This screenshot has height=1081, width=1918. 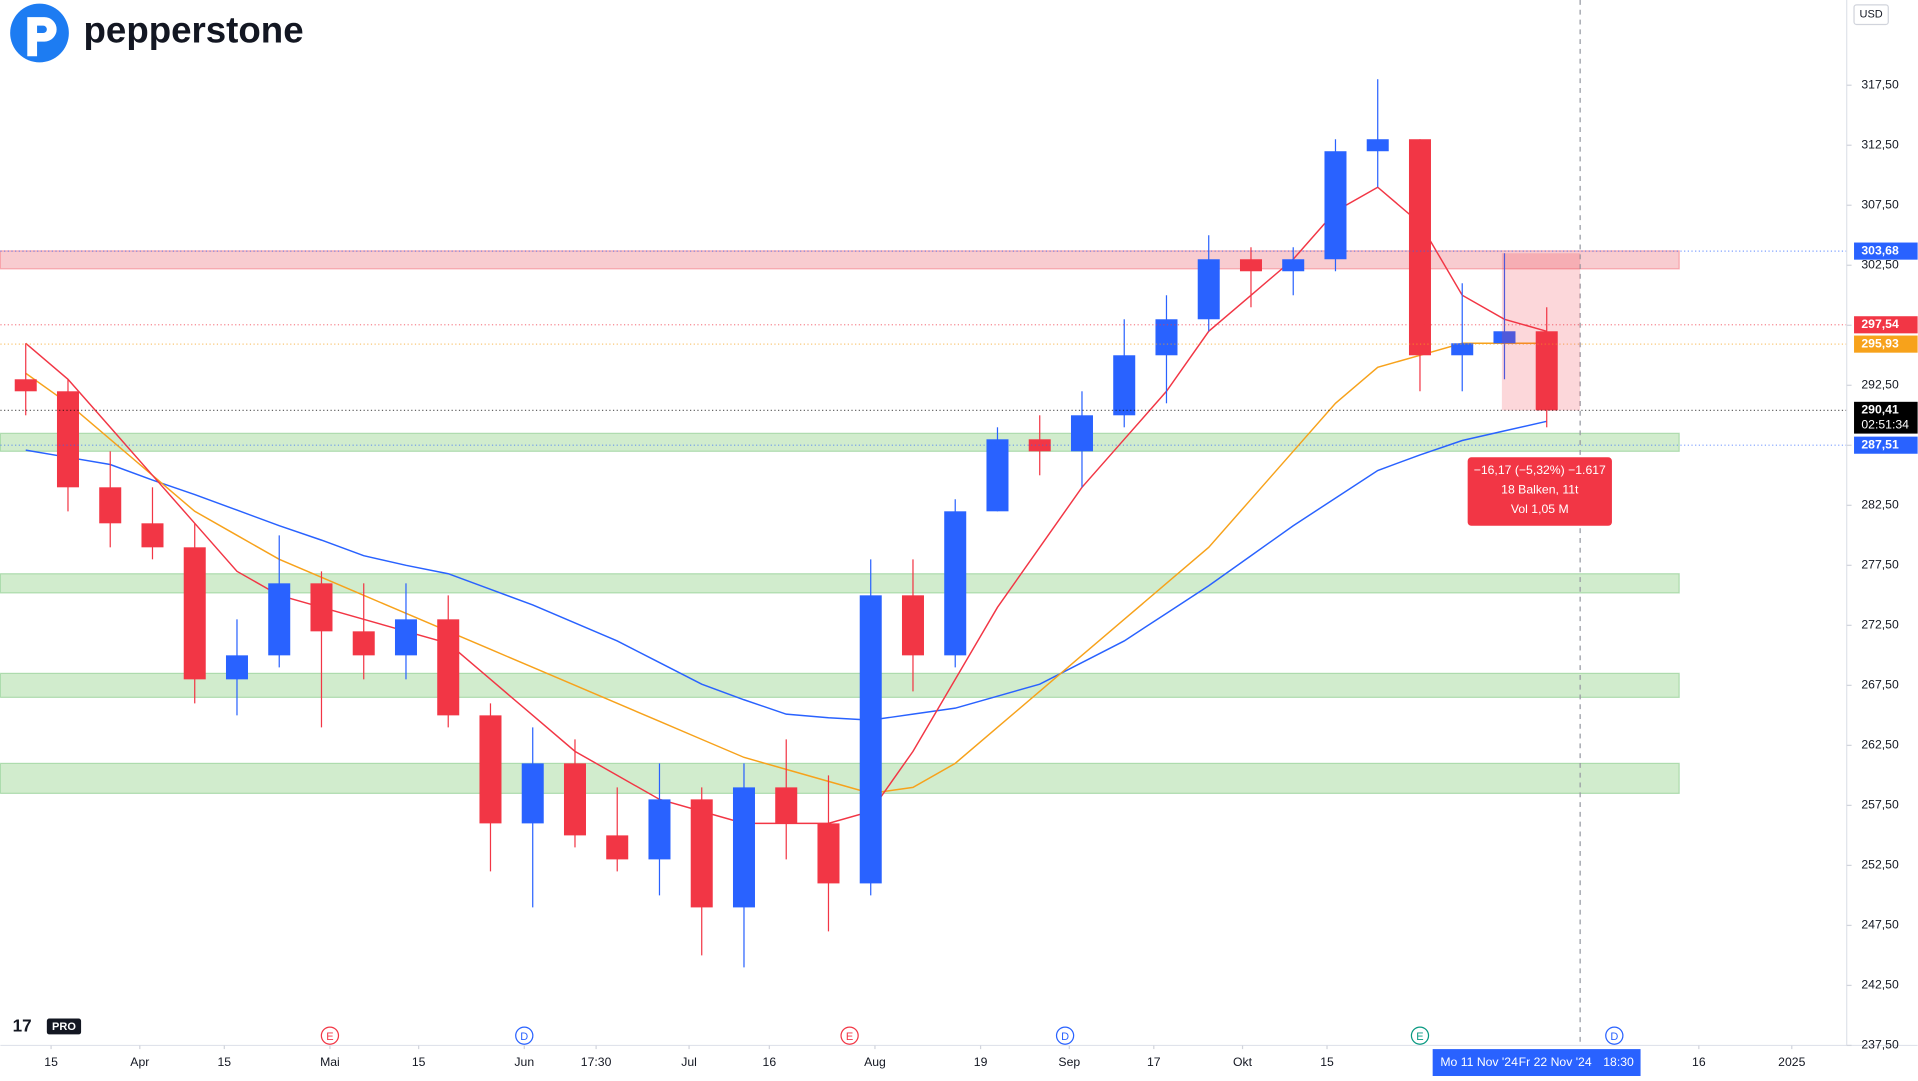 I want to click on y-tick-label: 282,50, so click(x=1880, y=505).